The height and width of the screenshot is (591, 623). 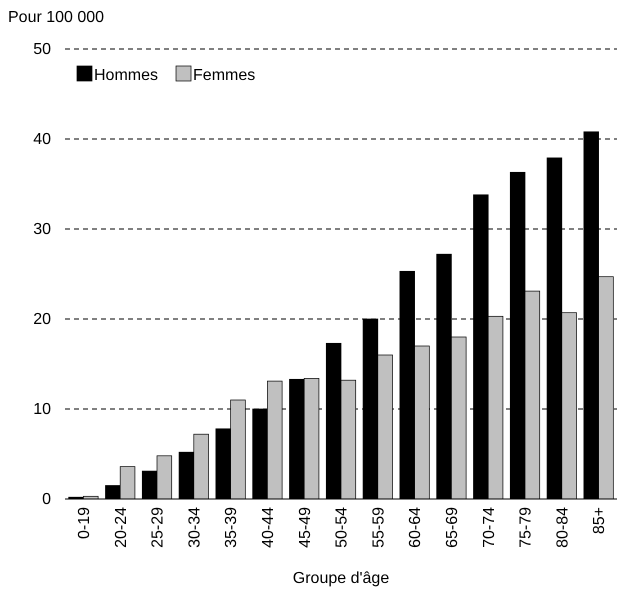 What do you see at coordinates (341, 578) in the screenshot?
I see `x-axis-title: Groupe d'âge` at bounding box center [341, 578].